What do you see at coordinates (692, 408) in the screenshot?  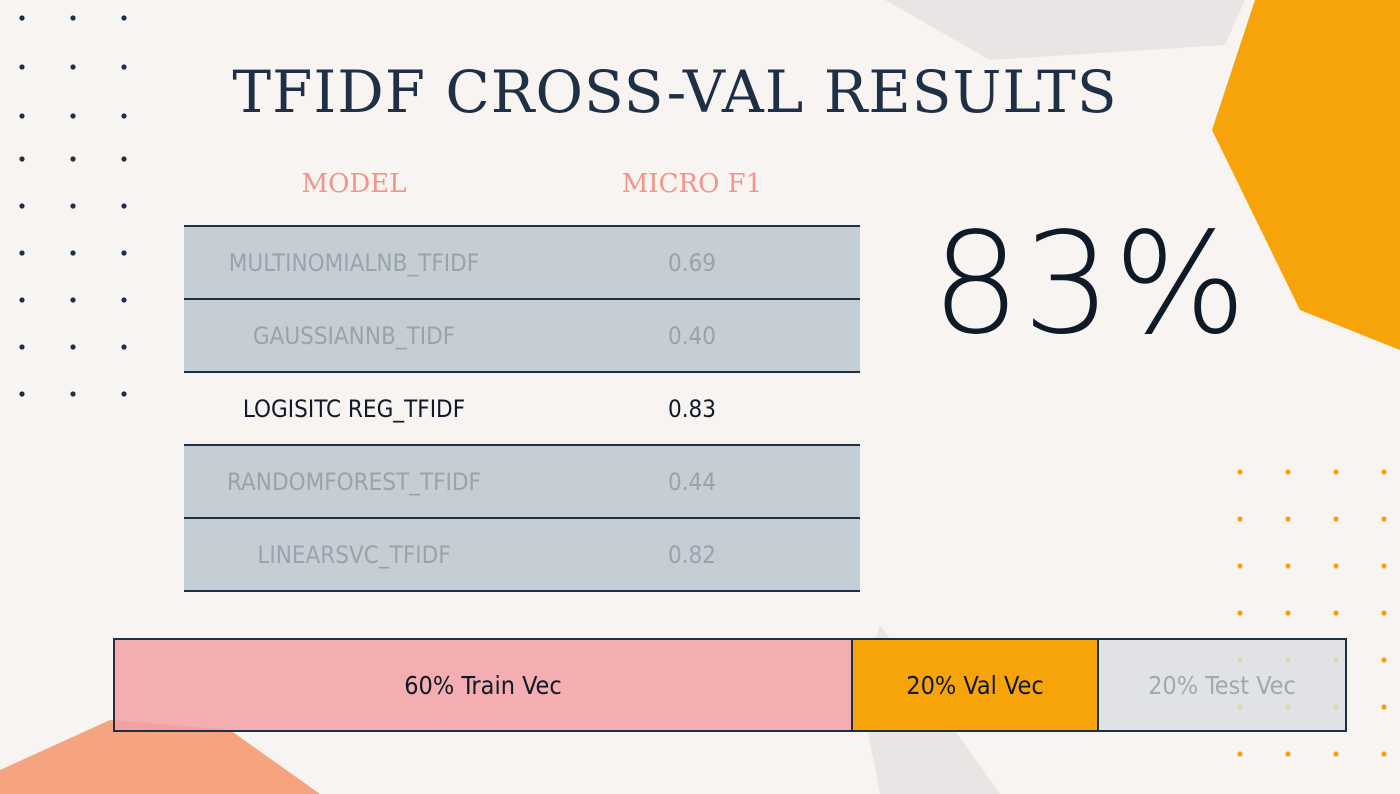 I see `micro-f1-cell: 0.83` at bounding box center [692, 408].